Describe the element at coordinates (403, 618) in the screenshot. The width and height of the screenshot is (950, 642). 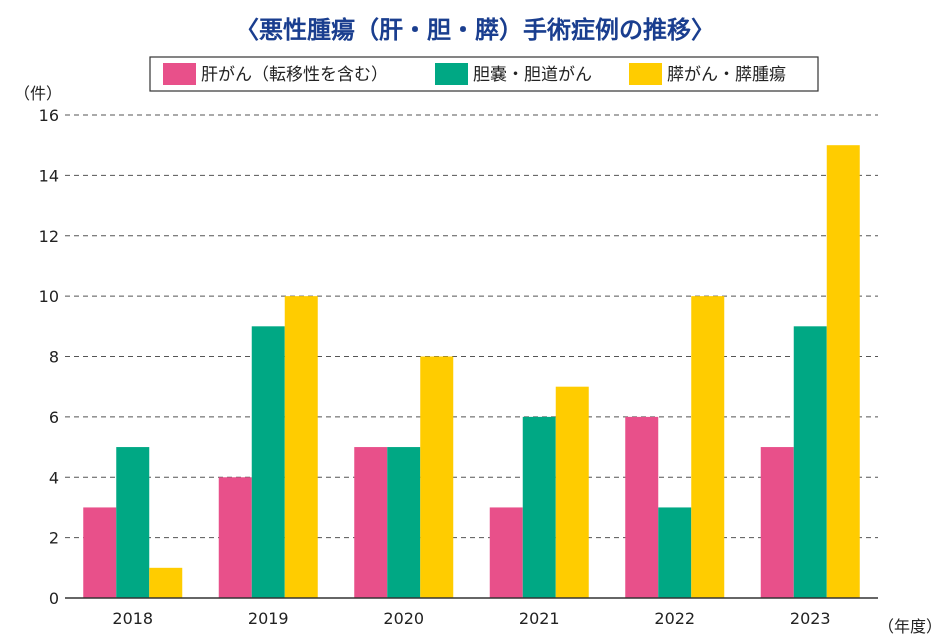
I see `x-tick-label: 2020` at that location.